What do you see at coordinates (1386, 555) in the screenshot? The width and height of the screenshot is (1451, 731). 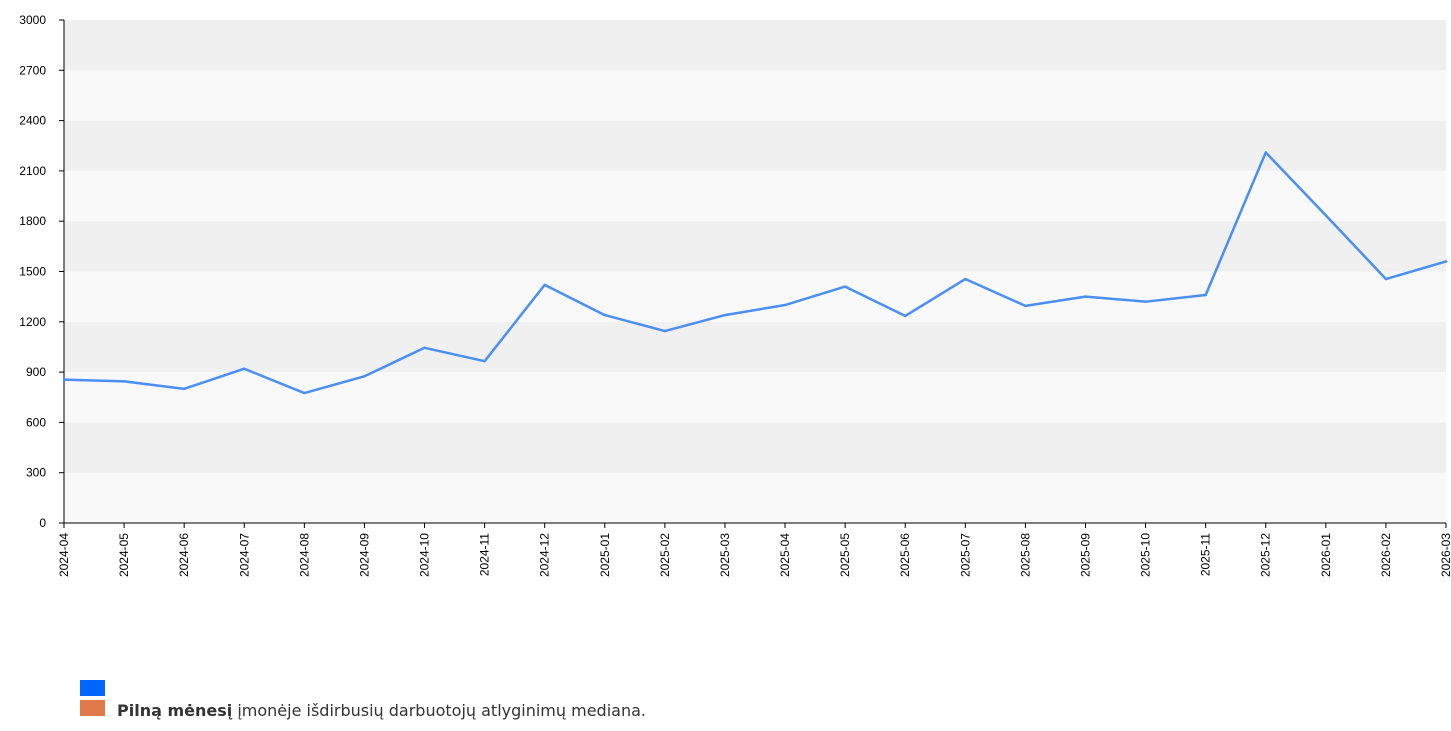 I see `x-tick-label: 2026-02` at bounding box center [1386, 555].